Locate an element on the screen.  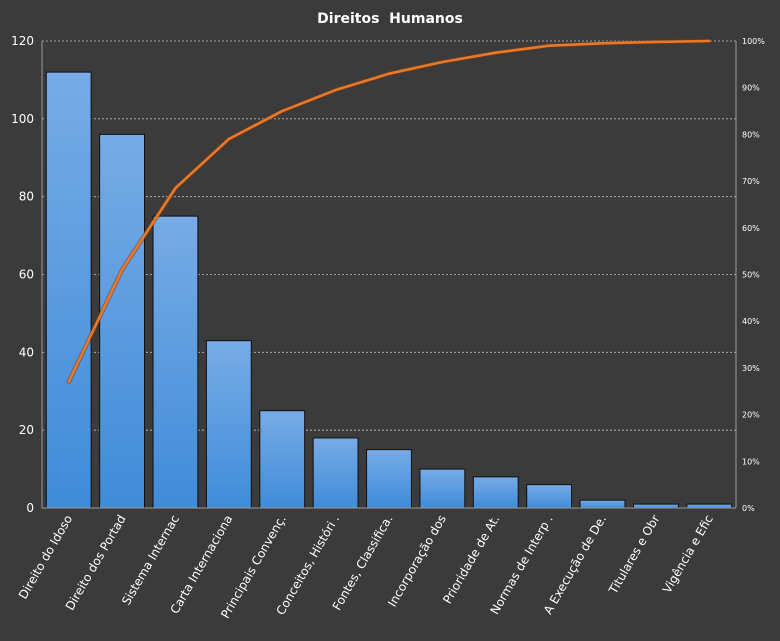
y-tick-label: 20 is located at coordinates (26, 430).